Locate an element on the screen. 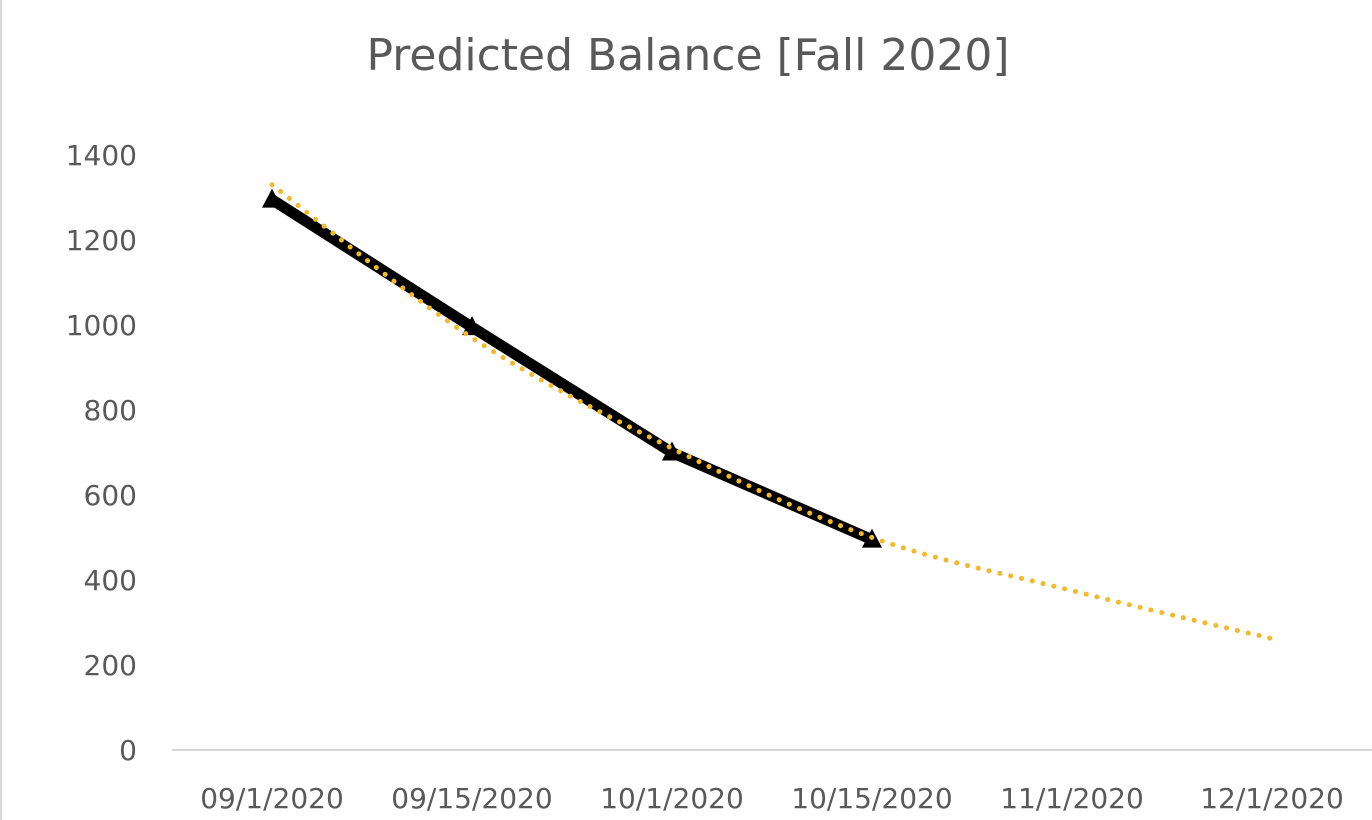 This screenshot has width=1372, height=820. y-tick-label: 600 is located at coordinates (110, 495).